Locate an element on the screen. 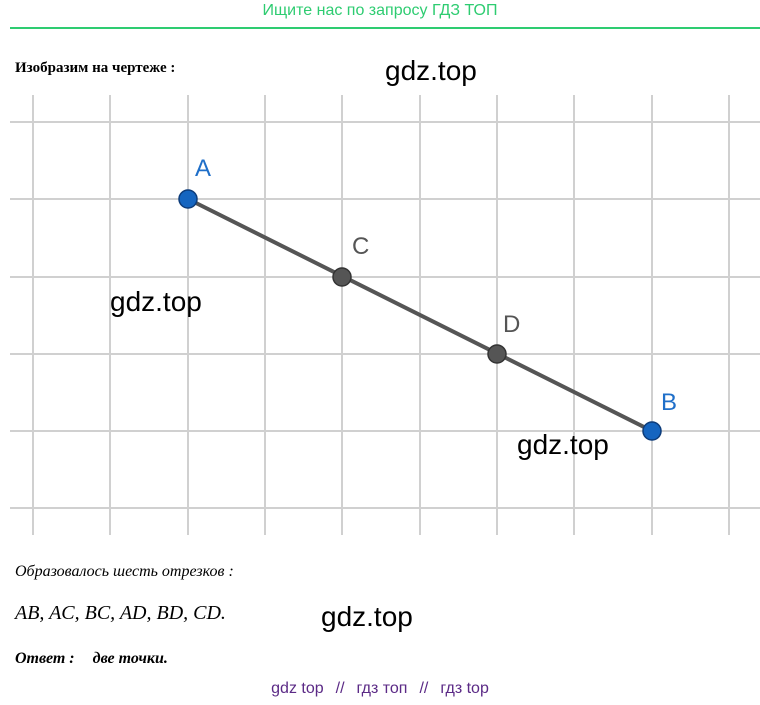  result-text: Образовалось шесть отрезков : is located at coordinates (124, 571).